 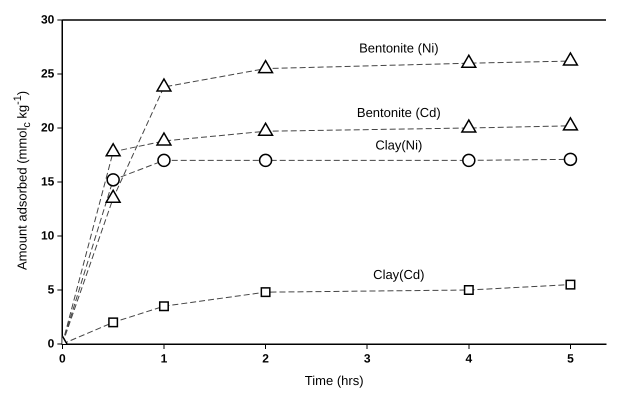 I want to click on x-tick-label: 3, so click(x=367, y=359).